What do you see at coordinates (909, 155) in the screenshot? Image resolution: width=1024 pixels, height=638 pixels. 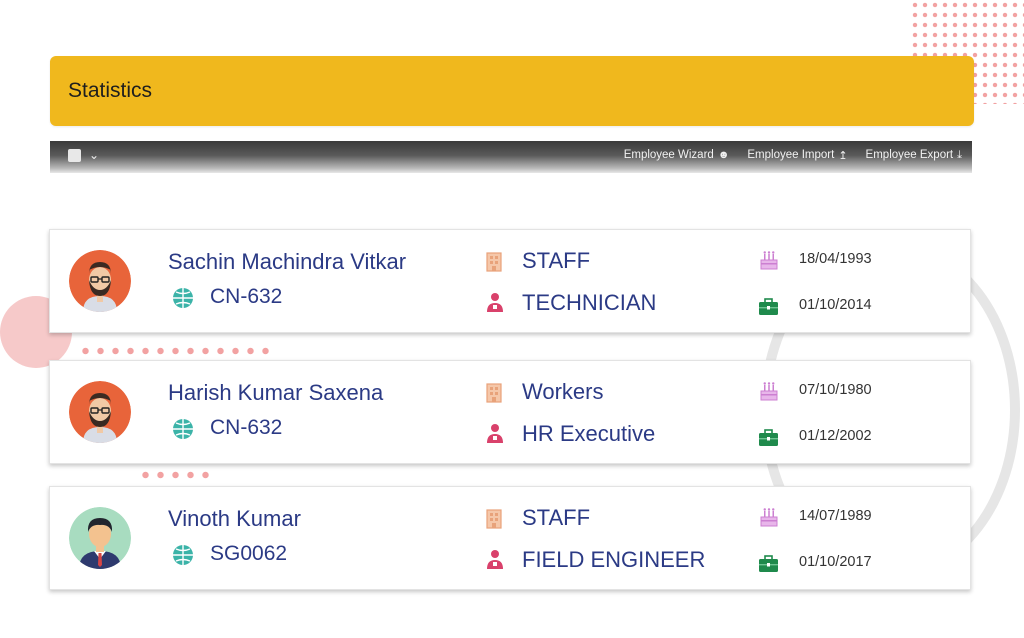 I see `employee-export-label: Employee Export` at bounding box center [909, 155].